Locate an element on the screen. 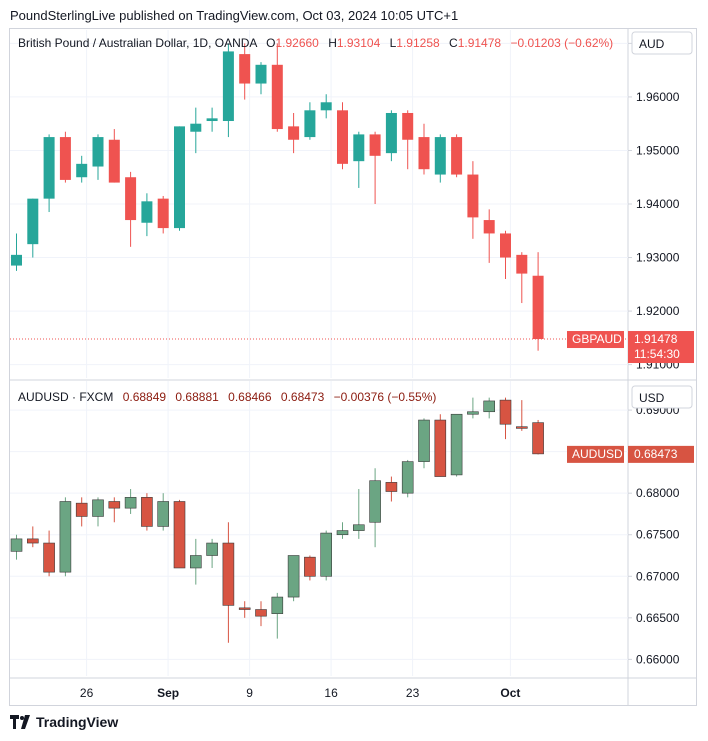 The image size is (708, 741). aud-currency-button: AUD is located at coordinates (662, 43).